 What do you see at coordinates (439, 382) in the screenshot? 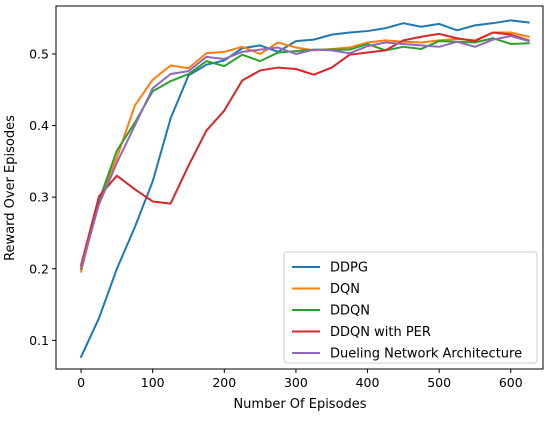
I see `x-tick-label: 500` at bounding box center [439, 382].